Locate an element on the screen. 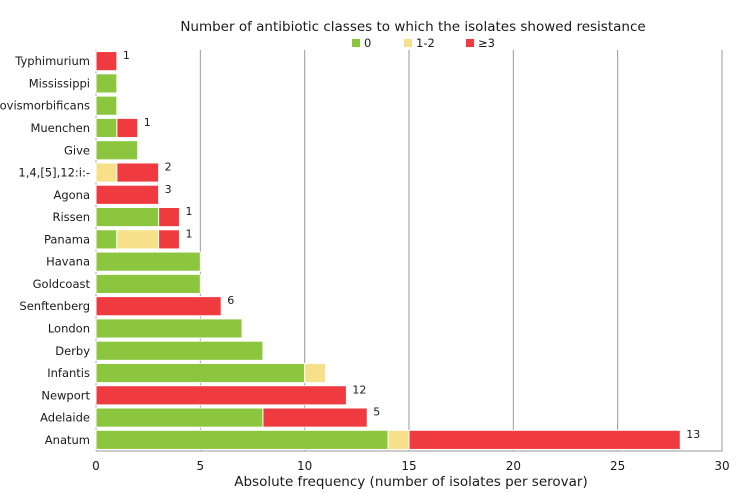 Image resolution: width=736 pixels, height=493 pixels. legend-label-0: 0 is located at coordinates (367, 43).